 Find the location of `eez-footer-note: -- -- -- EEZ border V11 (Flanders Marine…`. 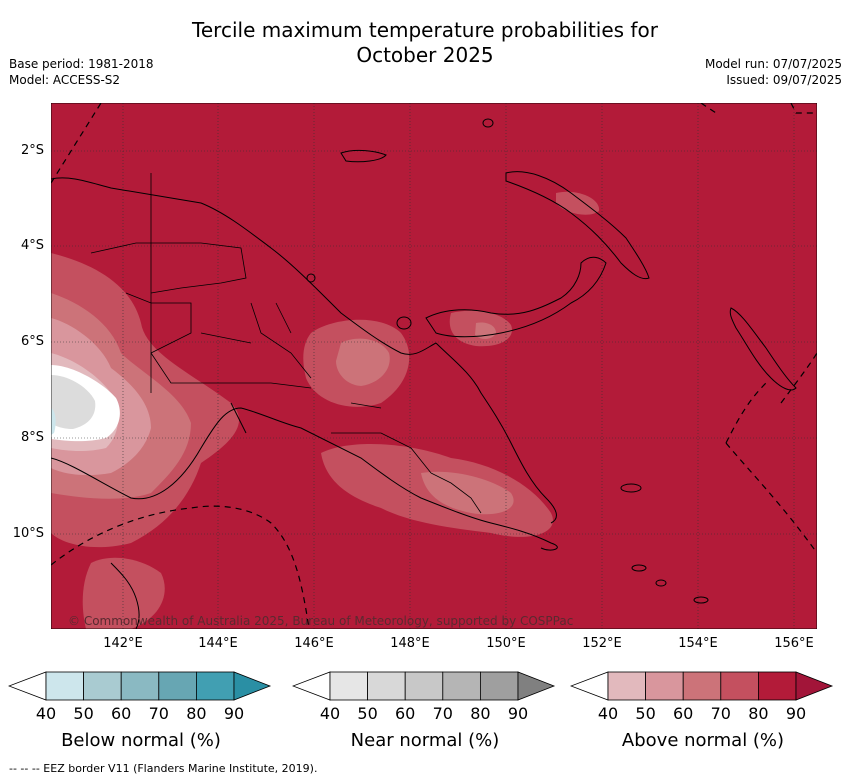

eez-footer-note: -- -- -- EEZ border V11 (Flanders Marine… is located at coordinates (163, 768).